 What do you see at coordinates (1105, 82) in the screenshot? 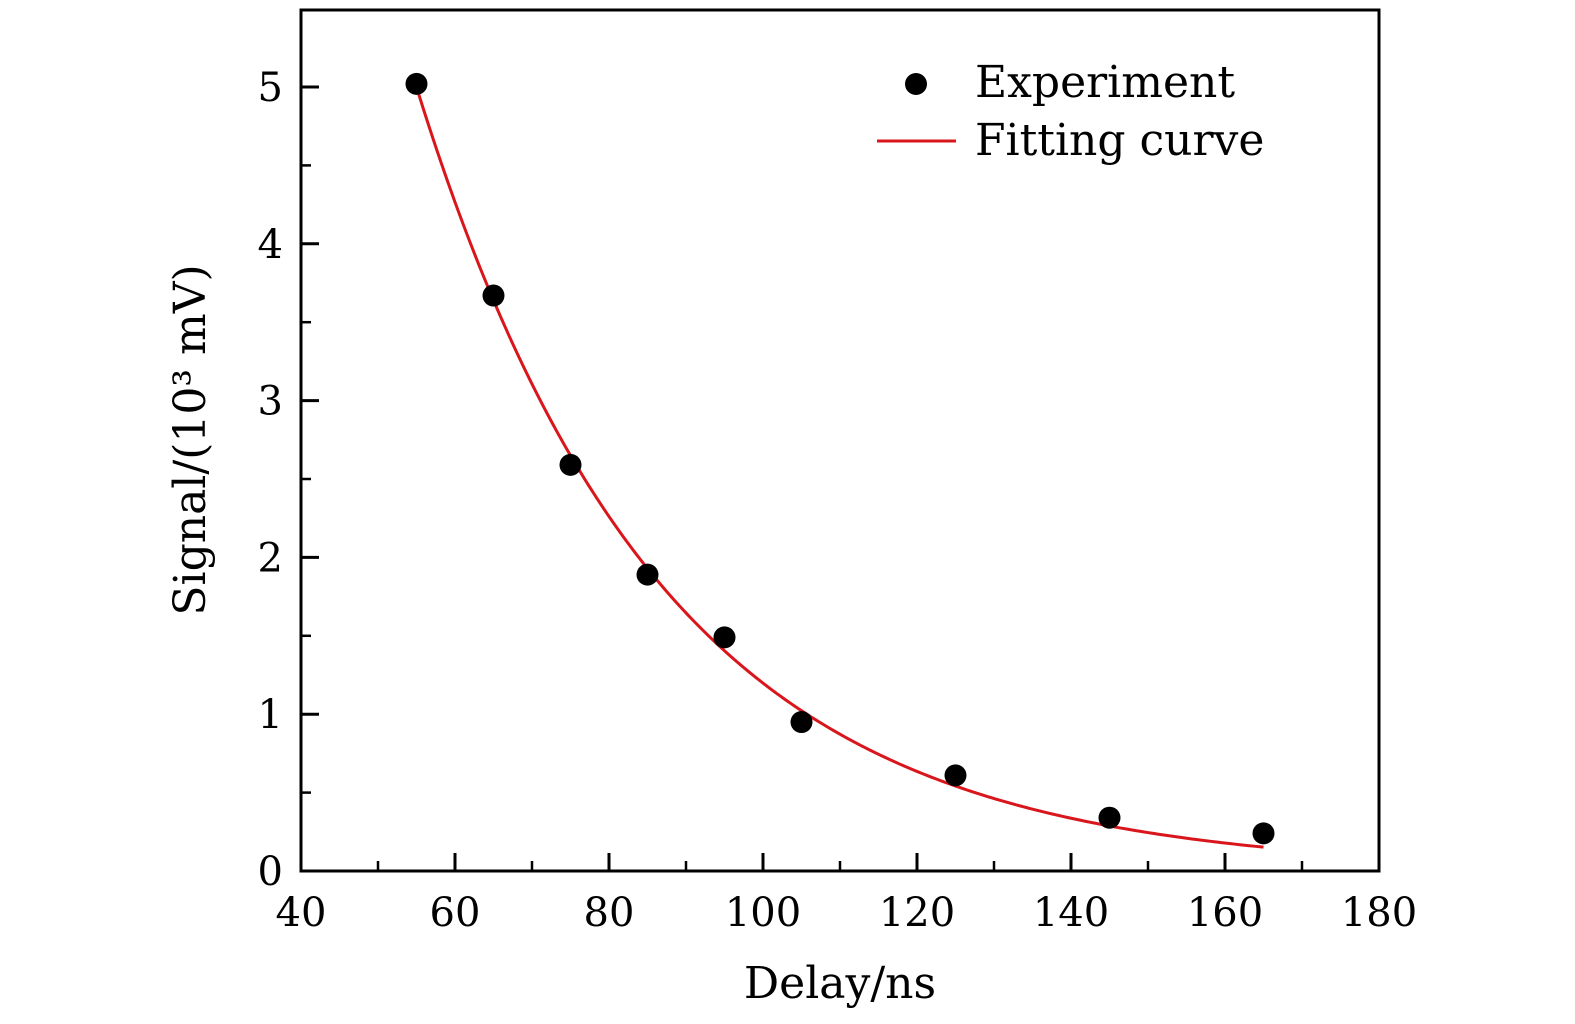
I see `legend-experiment-label: Experiment` at bounding box center [1105, 82].